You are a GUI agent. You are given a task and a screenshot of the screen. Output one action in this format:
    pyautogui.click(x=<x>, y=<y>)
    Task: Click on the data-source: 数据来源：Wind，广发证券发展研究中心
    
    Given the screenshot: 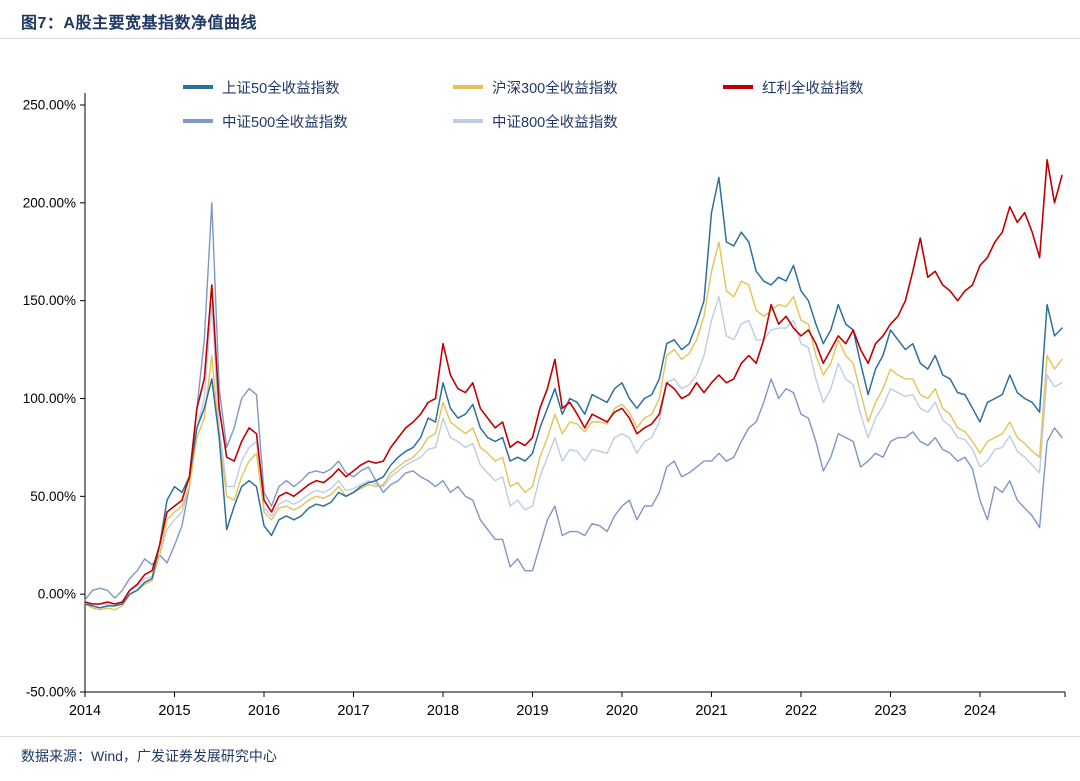 What is the action you would take?
    pyautogui.click(x=149, y=756)
    